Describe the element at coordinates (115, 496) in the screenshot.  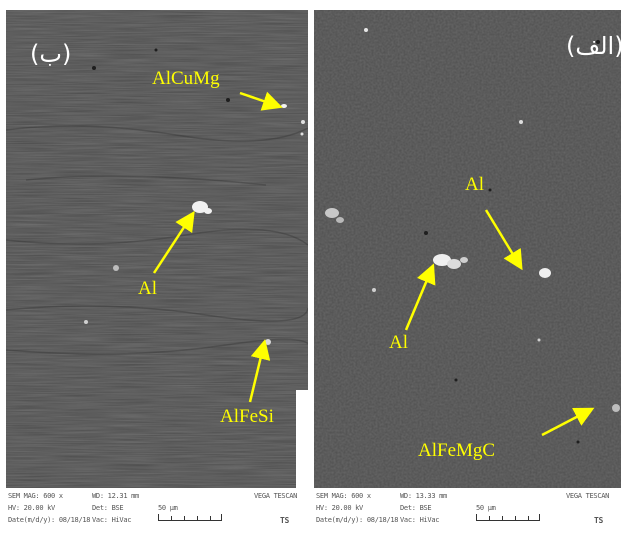
I see `sem-wd: WD: 12.31 mm` at that location.